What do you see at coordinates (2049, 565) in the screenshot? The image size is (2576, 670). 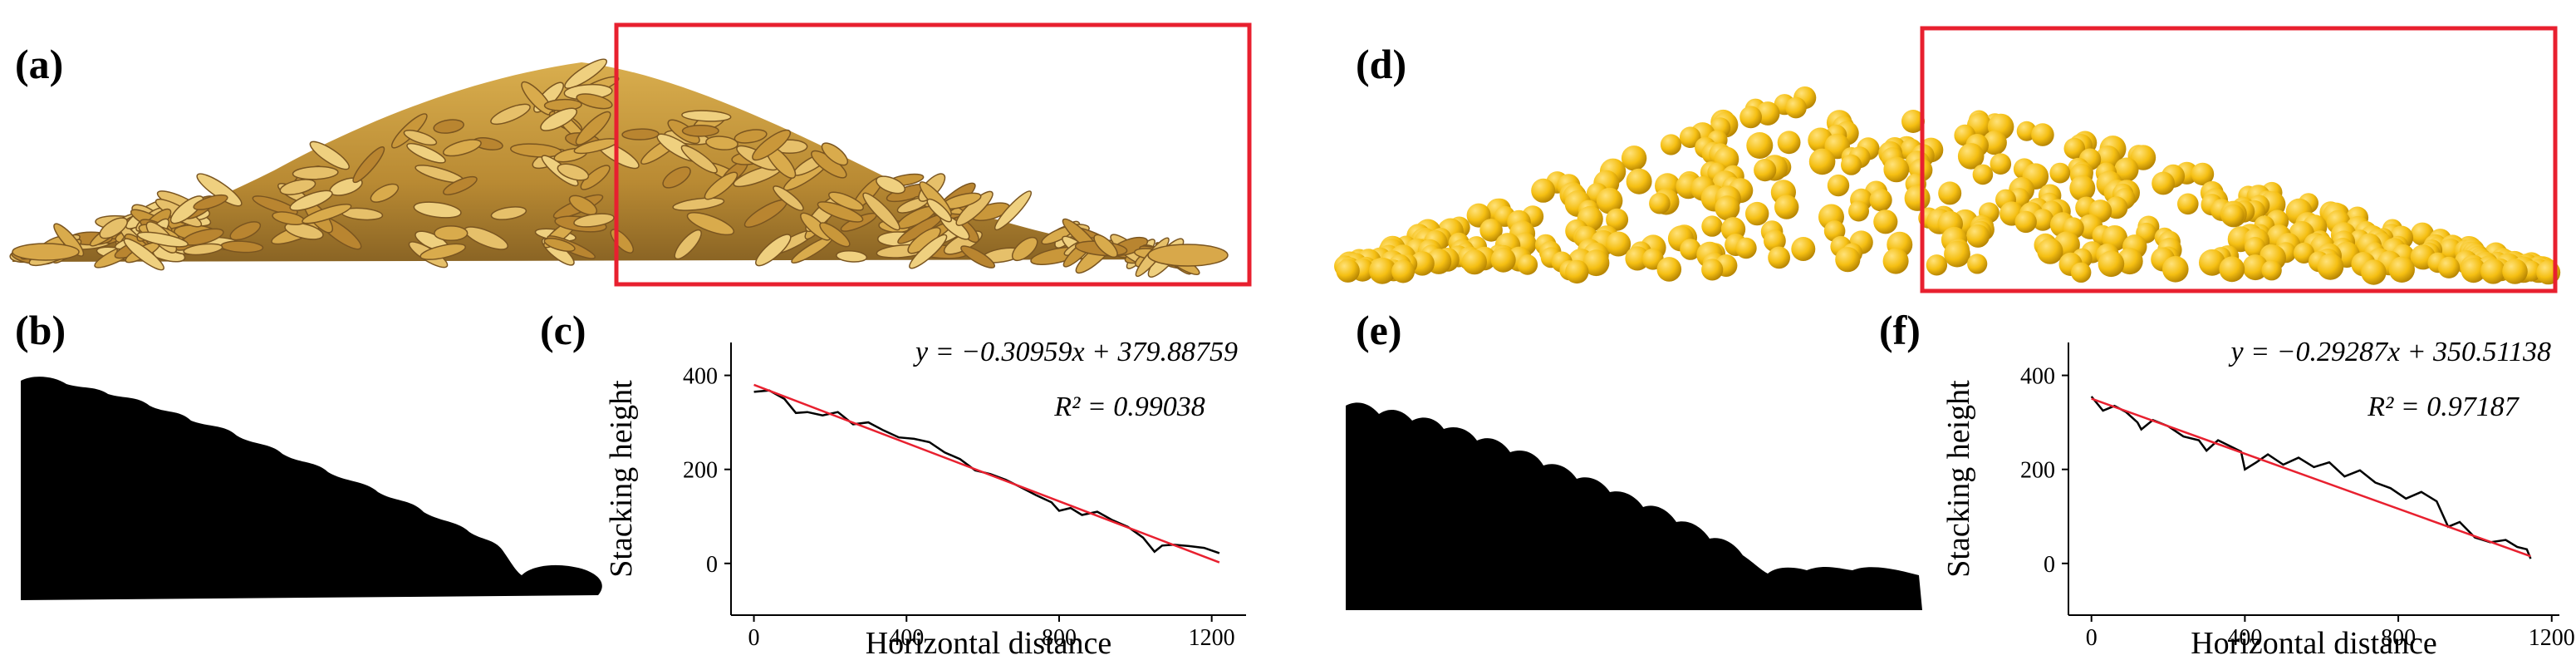 I see `y-tick-label: 0` at bounding box center [2049, 565].